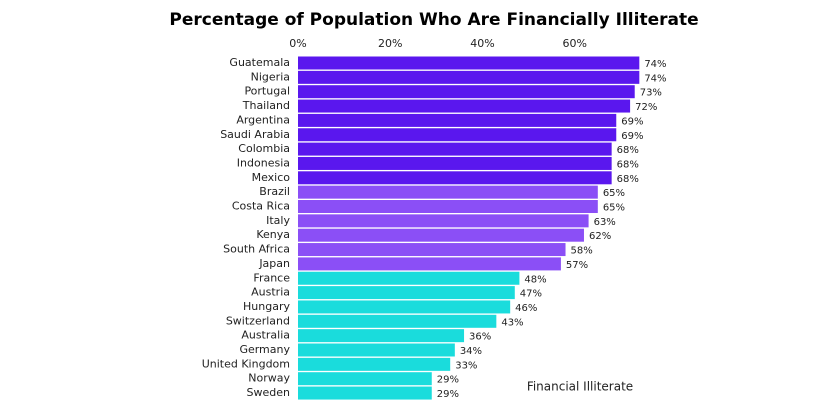 This screenshot has height=418, width=820. I want to click on y-tick-label: Colombia, so click(264, 148).